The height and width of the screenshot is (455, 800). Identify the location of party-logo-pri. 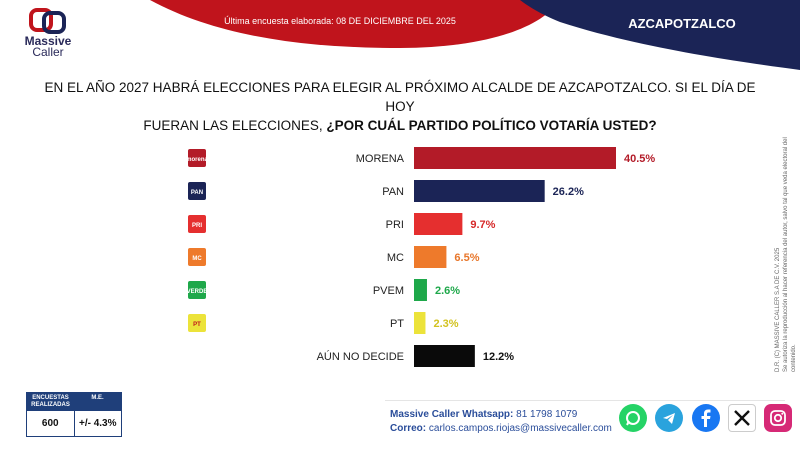
(197, 224).